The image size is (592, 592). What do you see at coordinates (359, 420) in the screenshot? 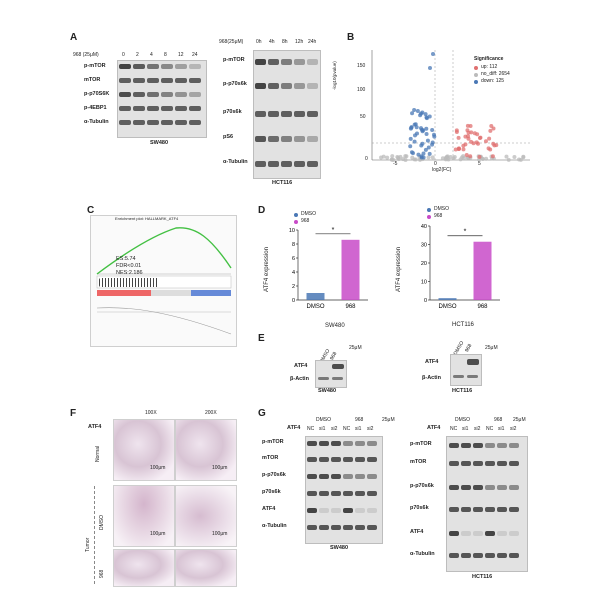
I see `g-sw-group-968: 968` at bounding box center [359, 420].